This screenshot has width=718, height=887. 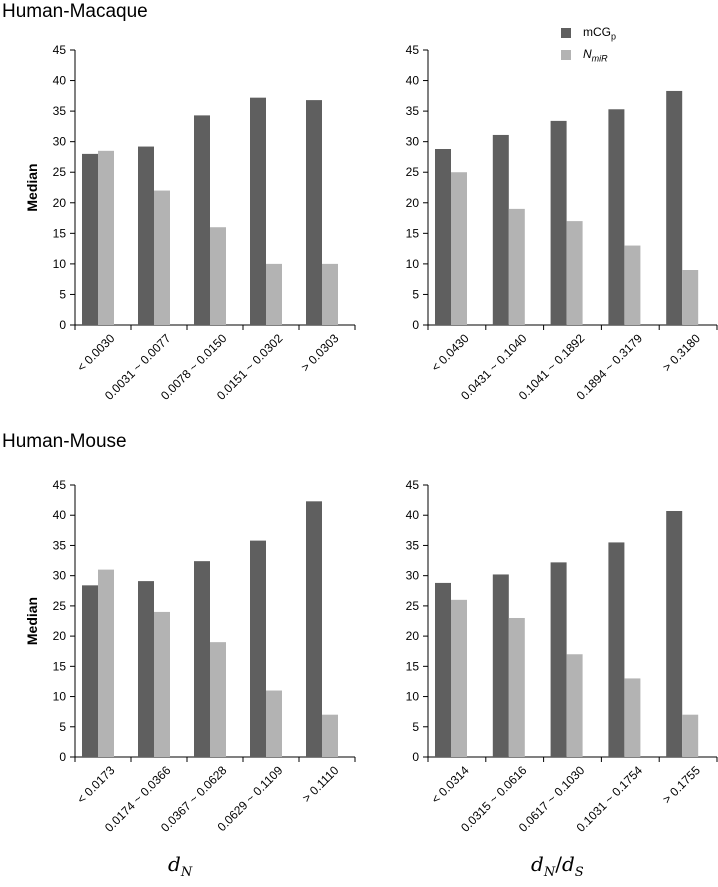 I want to click on legend-swatch-mcgp, so click(x=566, y=33).